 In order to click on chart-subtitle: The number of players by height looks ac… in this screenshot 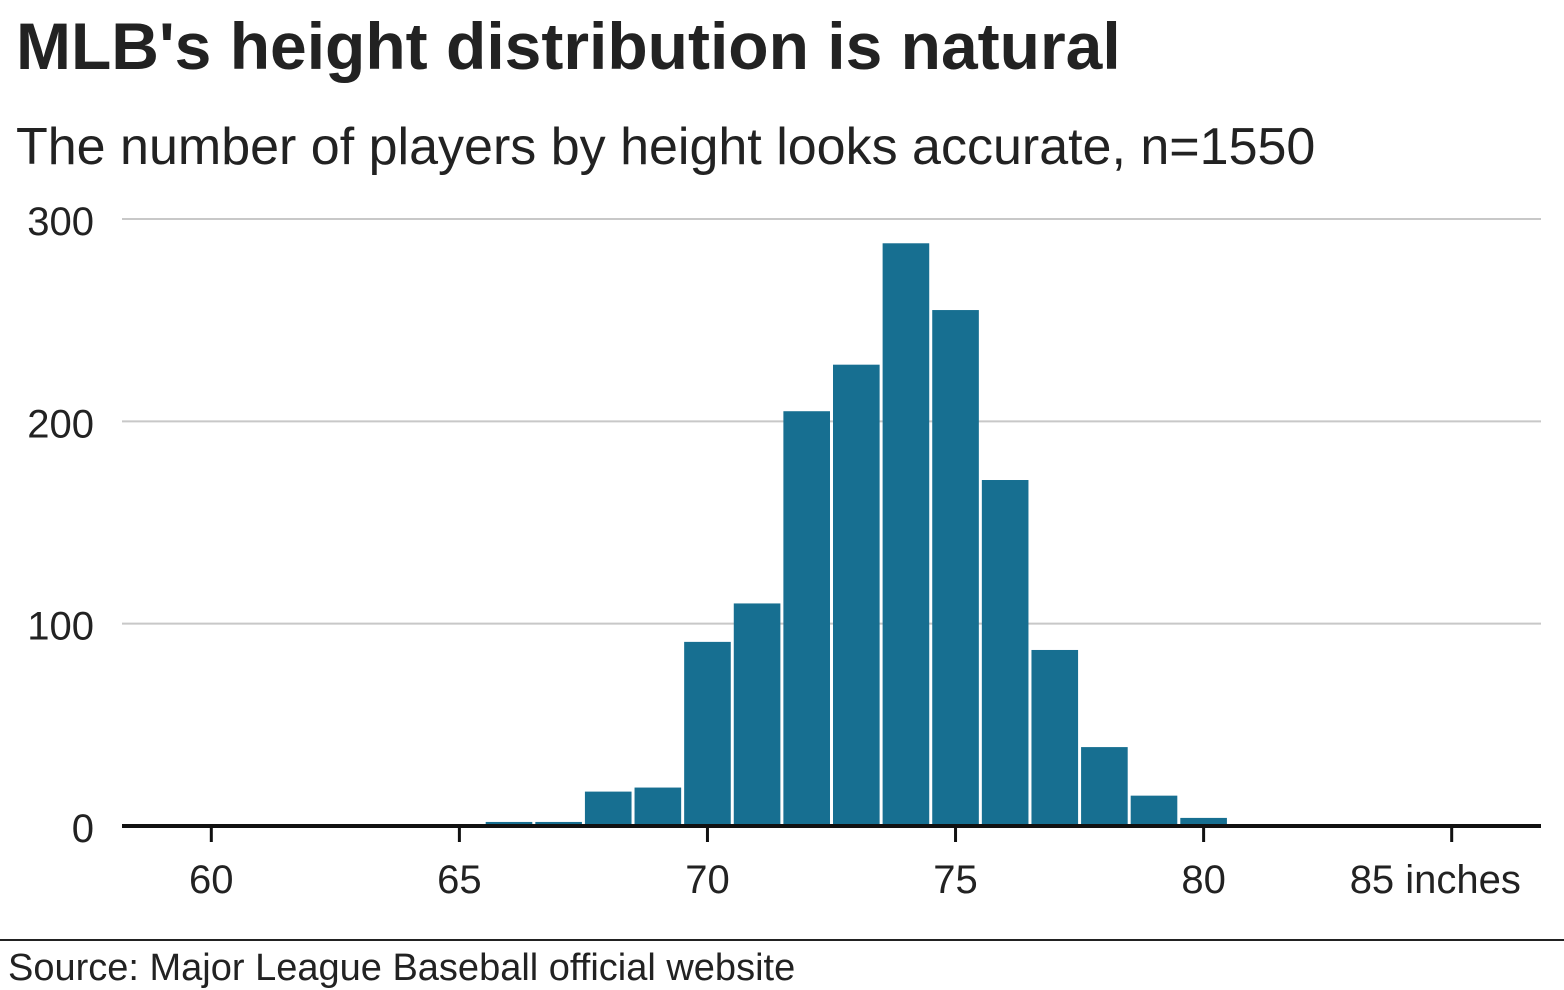, I will do `click(666, 147)`.